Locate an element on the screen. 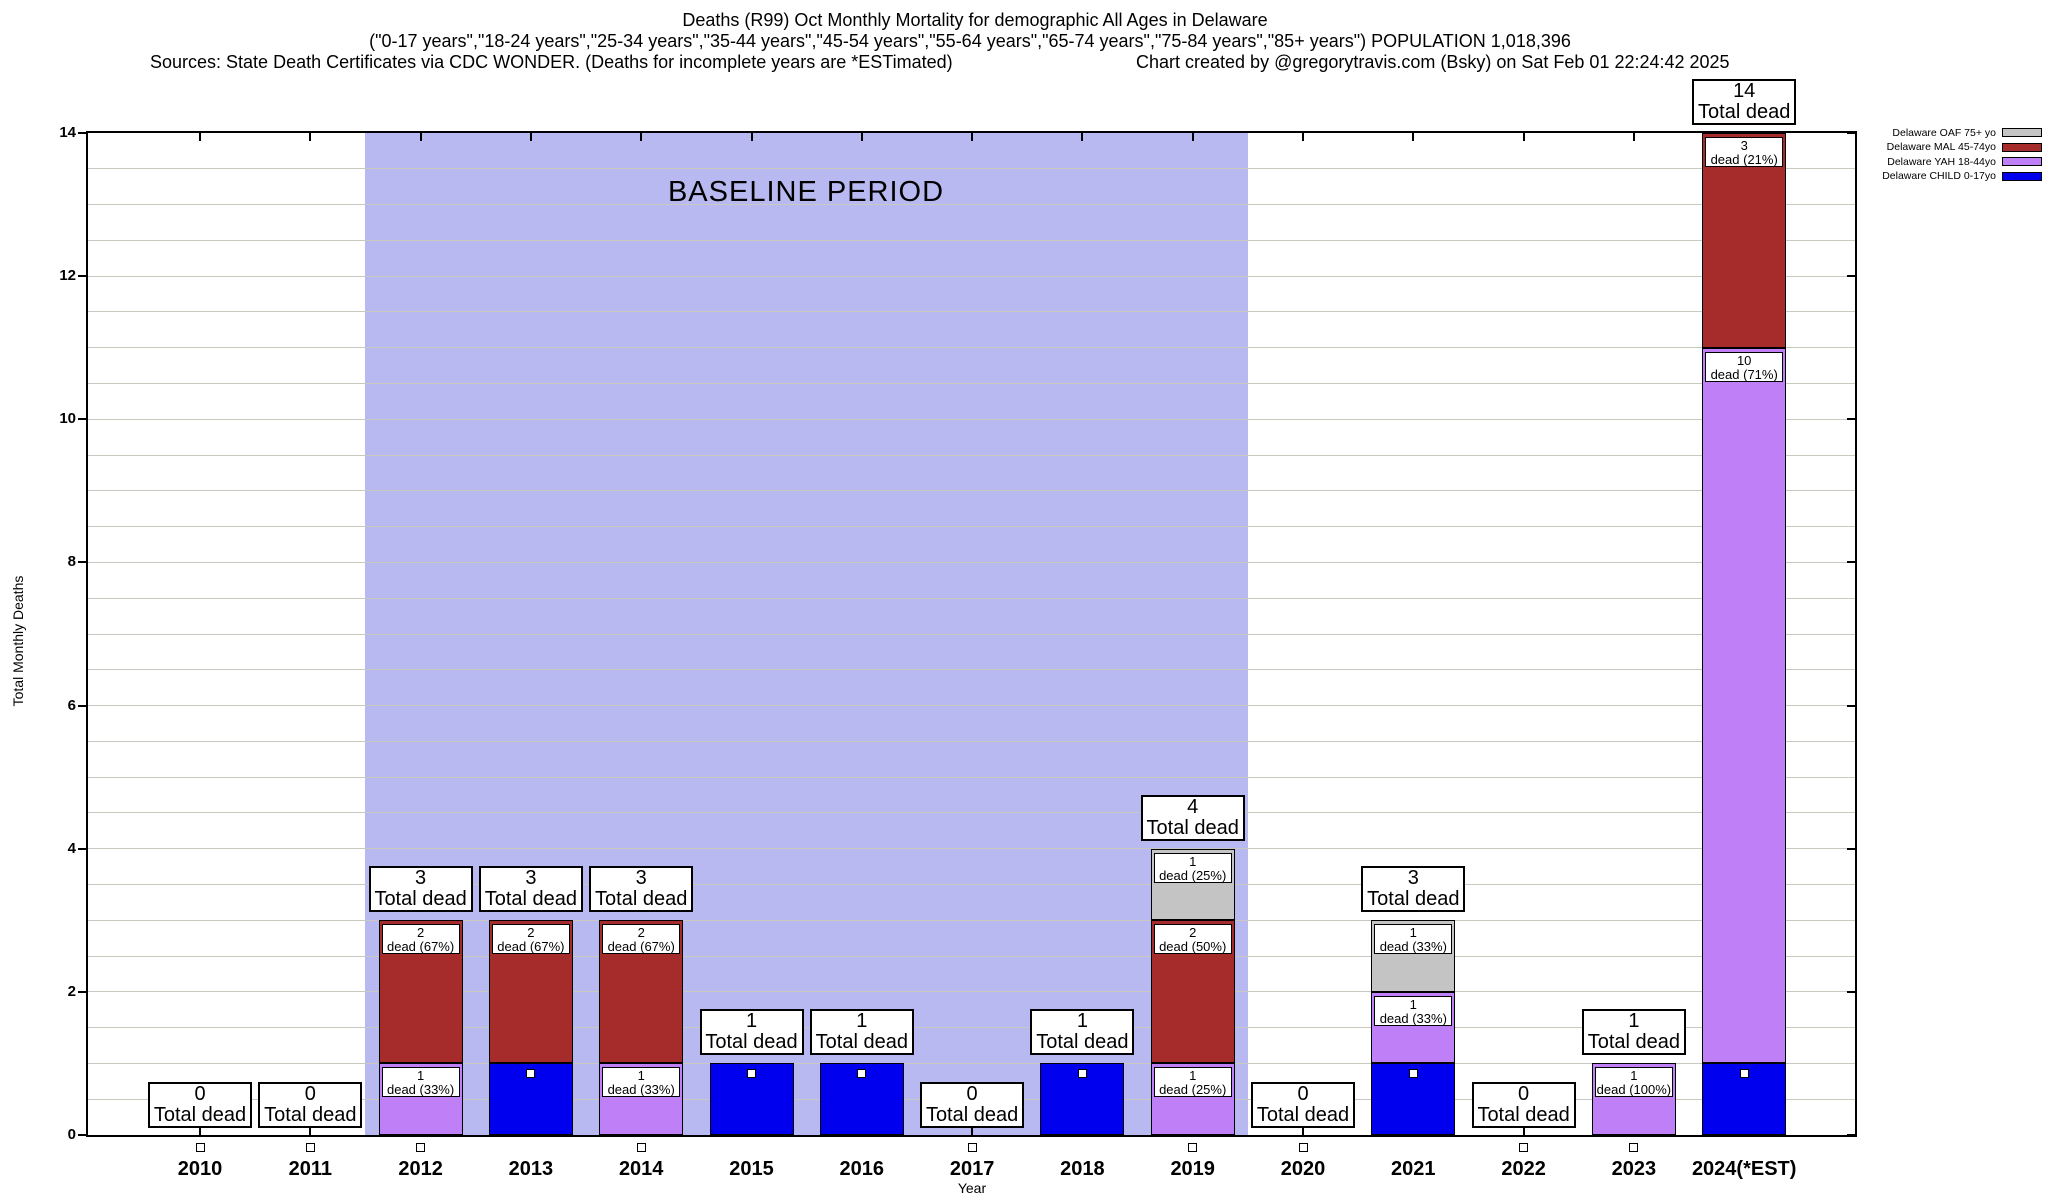 The width and height of the screenshot is (2048, 1200). legend-item: Delaware OAF 75+ yo is located at coordinates (1936, 132).